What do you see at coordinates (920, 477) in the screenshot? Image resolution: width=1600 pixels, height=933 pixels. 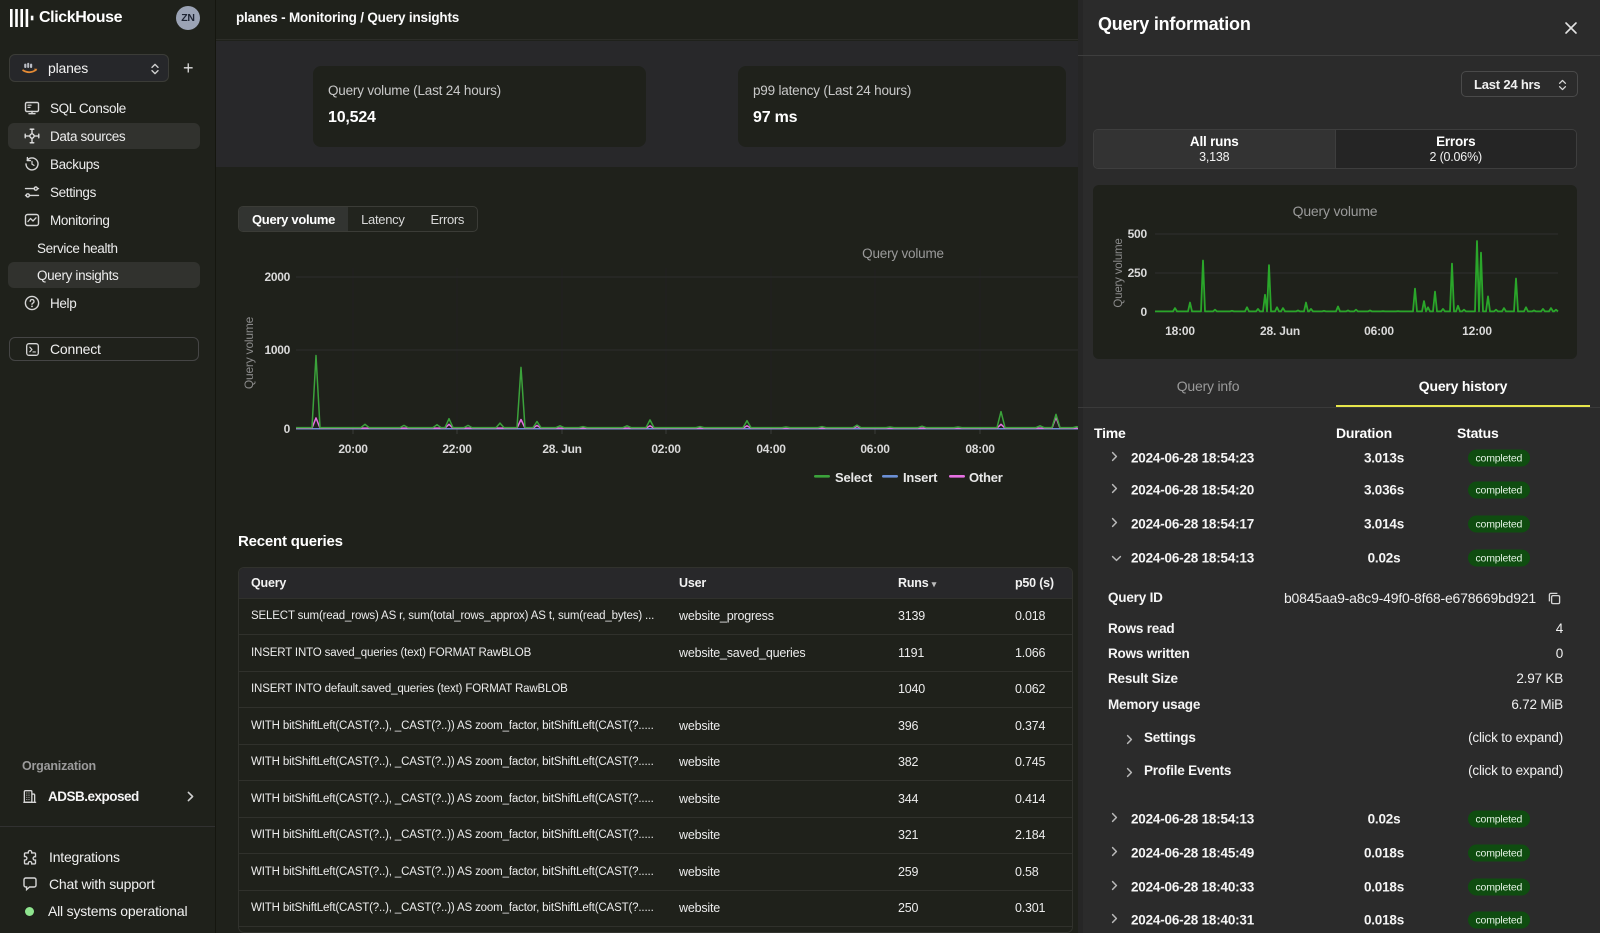 I see `svg-text: Insert` at bounding box center [920, 477].